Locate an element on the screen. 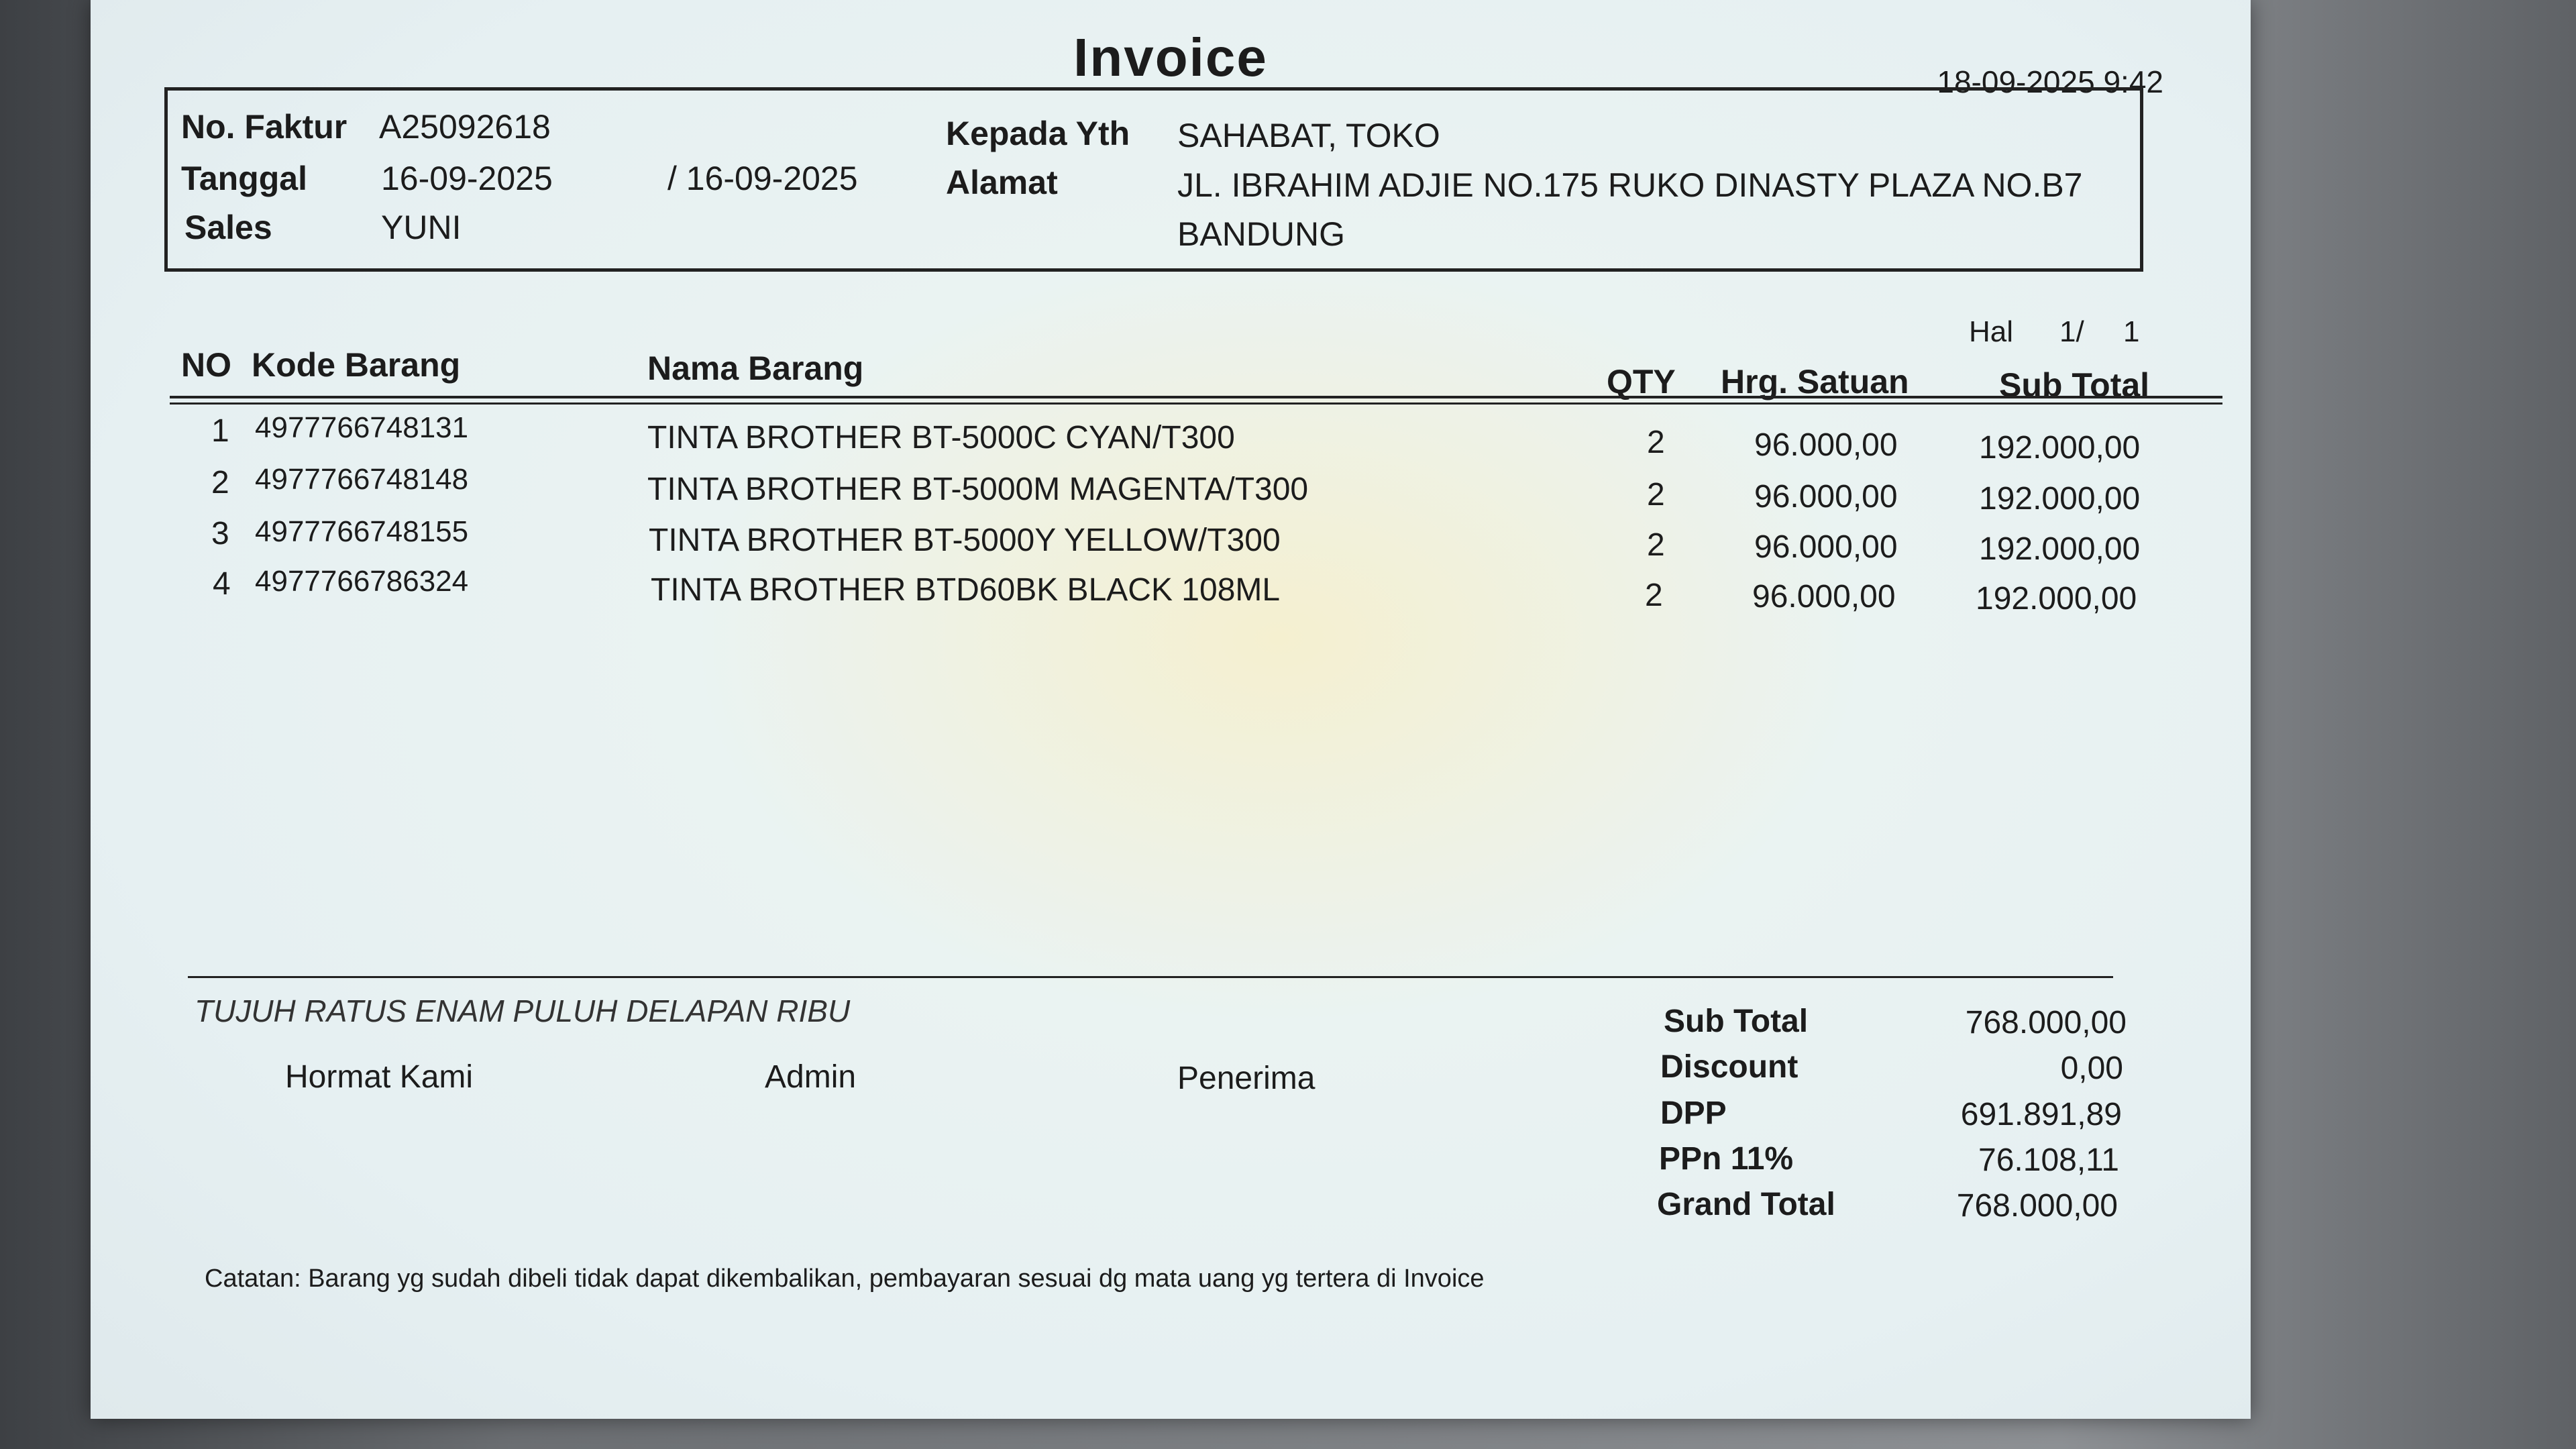  row-no: 1 is located at coordinates (220, 431).